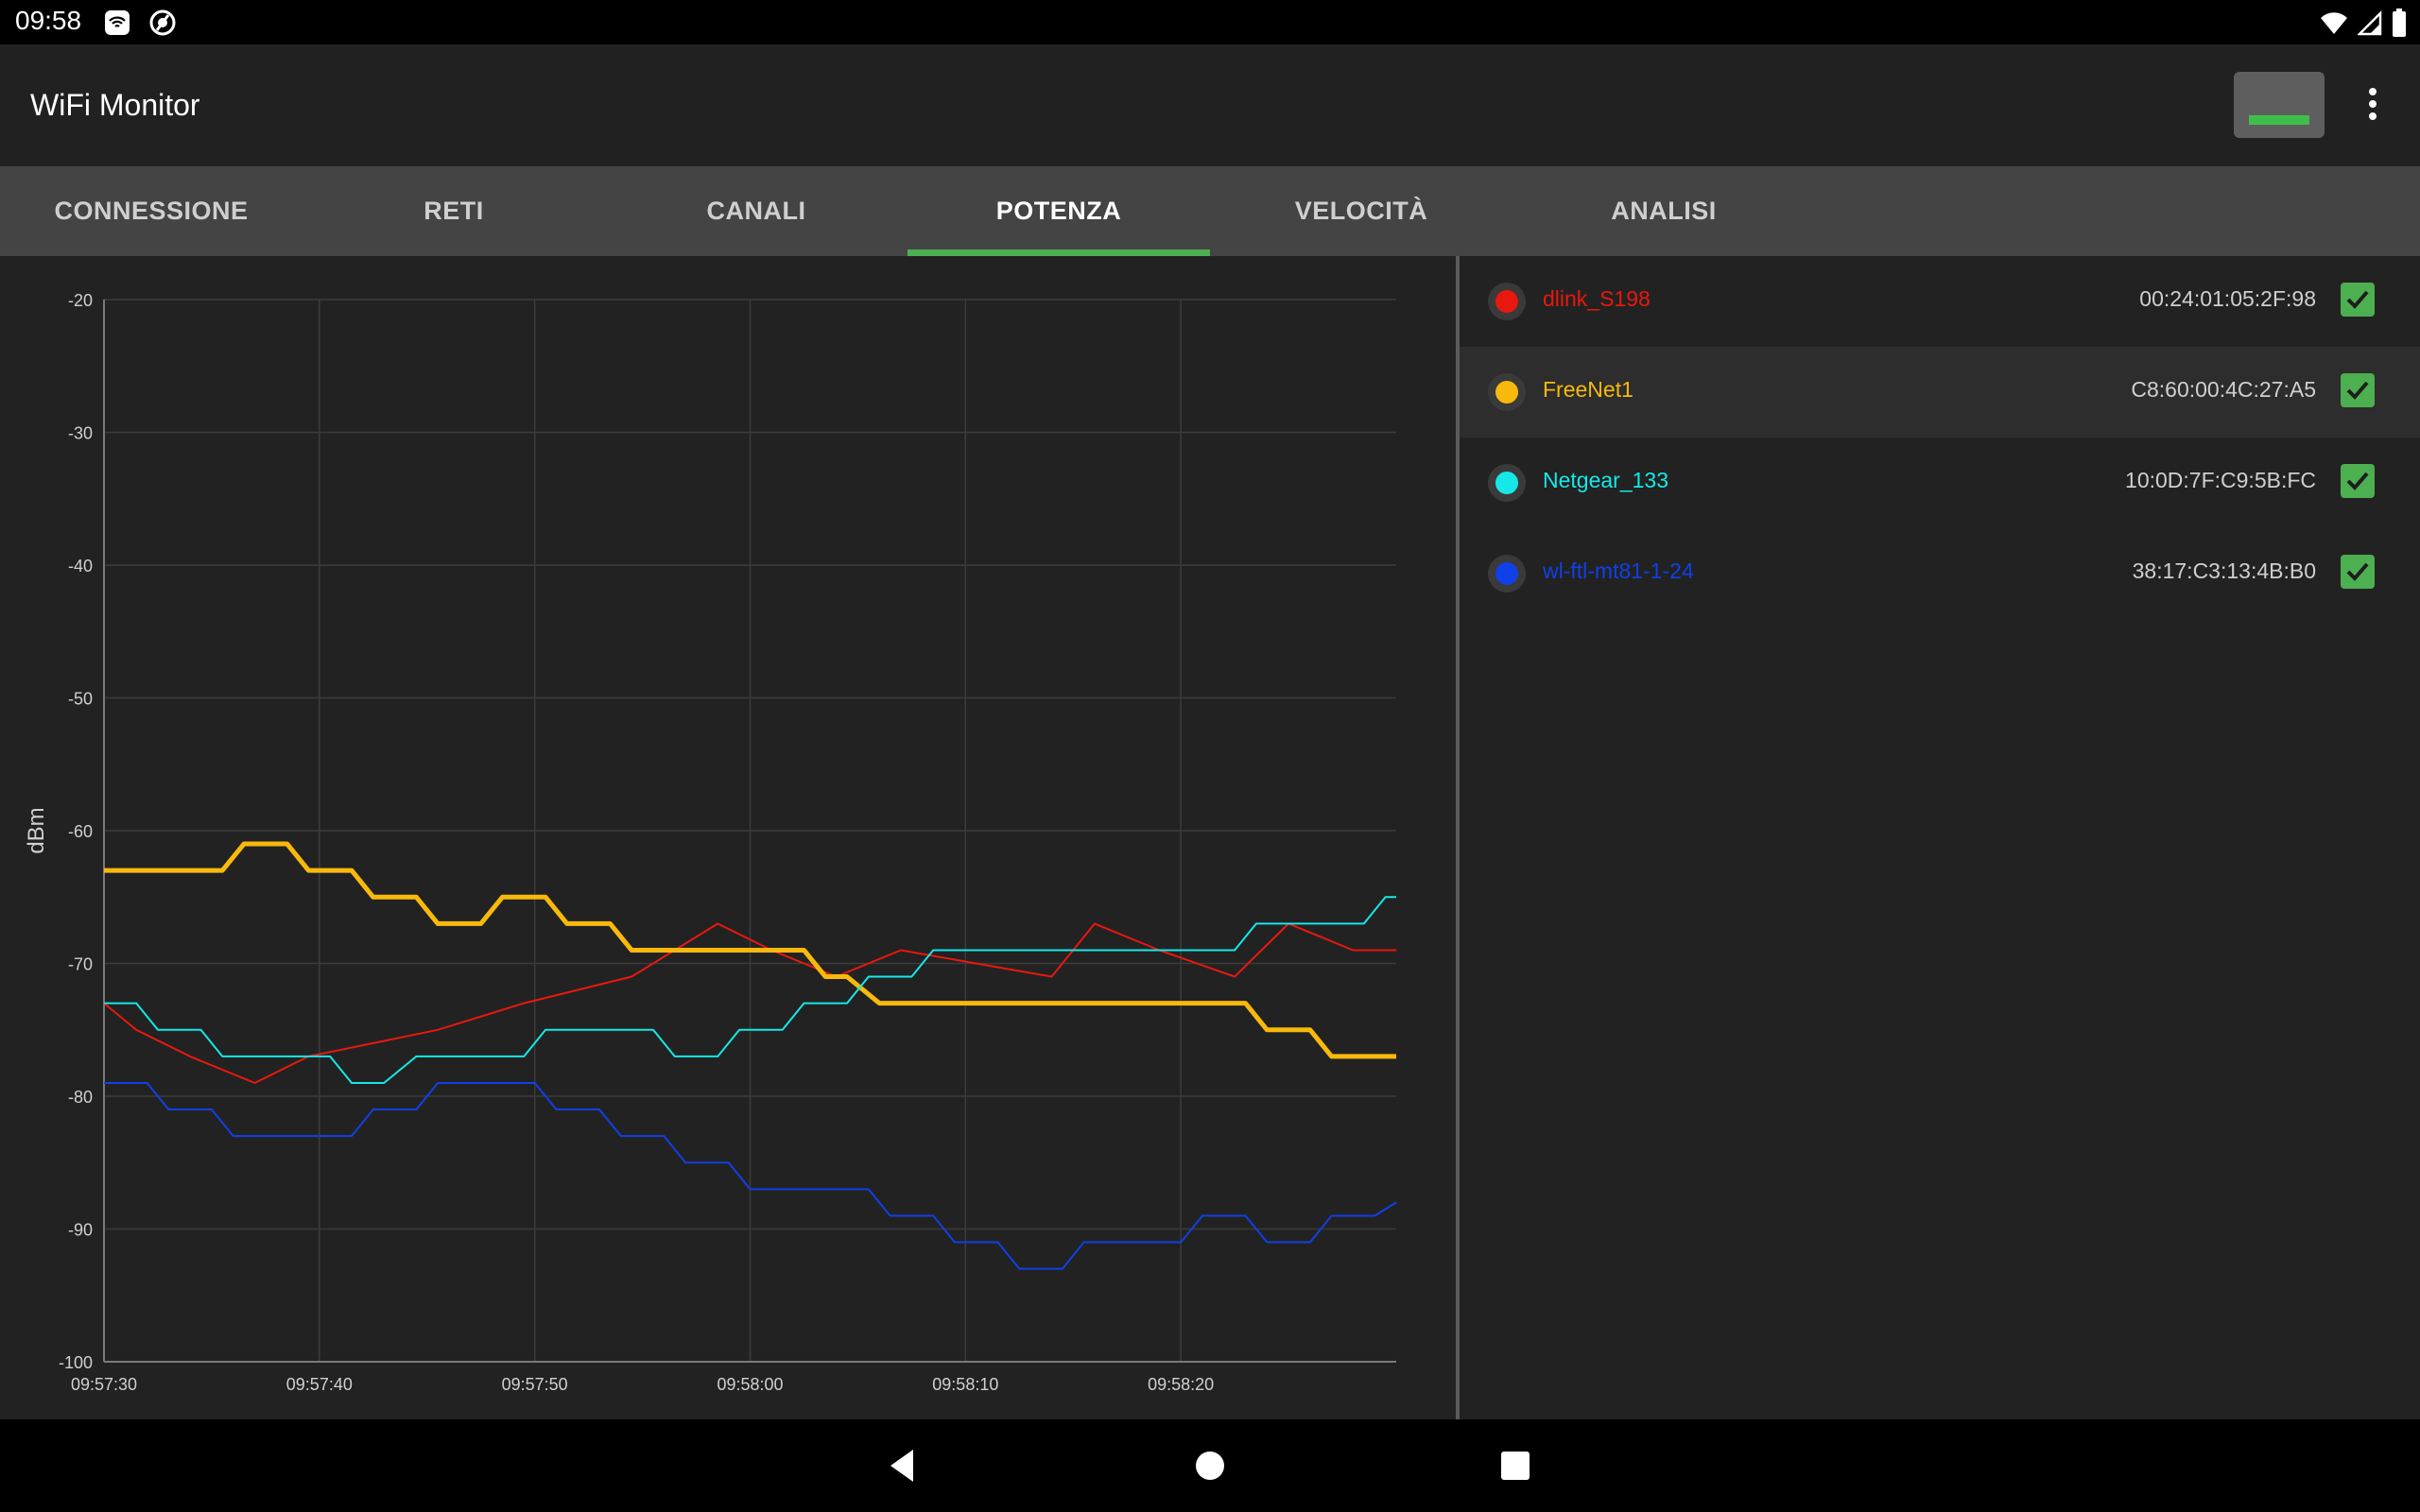  I want to click on status-right-icons, so click(2363, 23).